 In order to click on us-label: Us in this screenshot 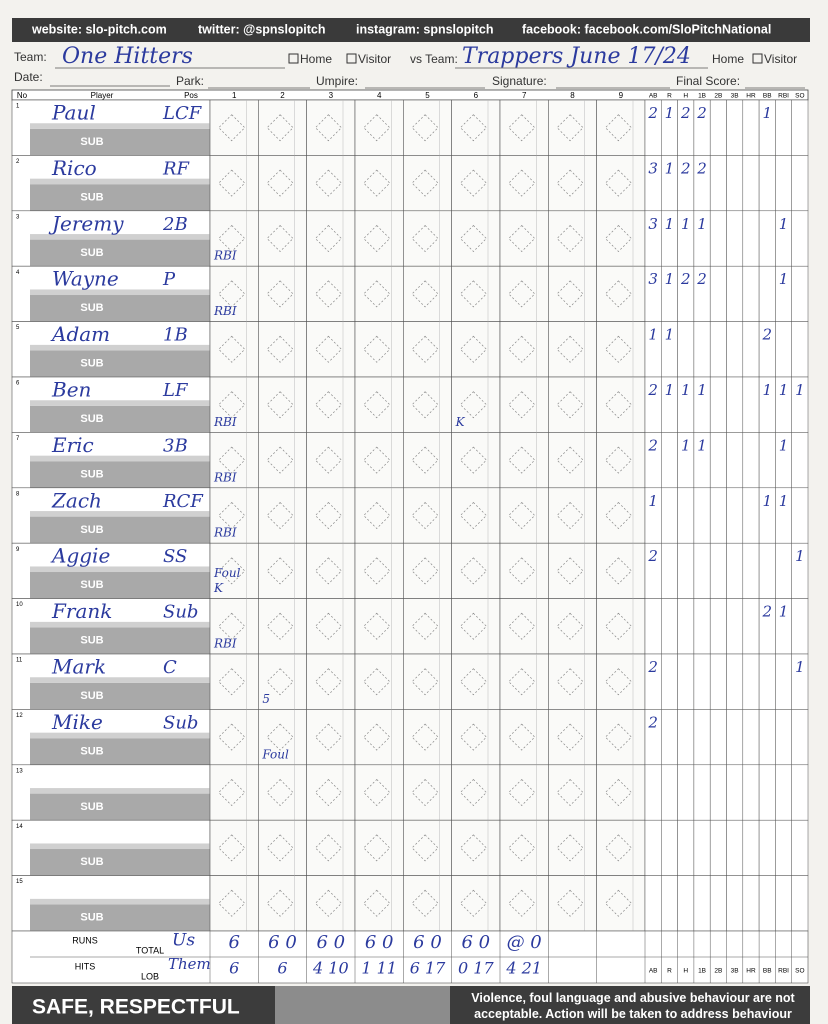, I will do `click(183, 941)`.